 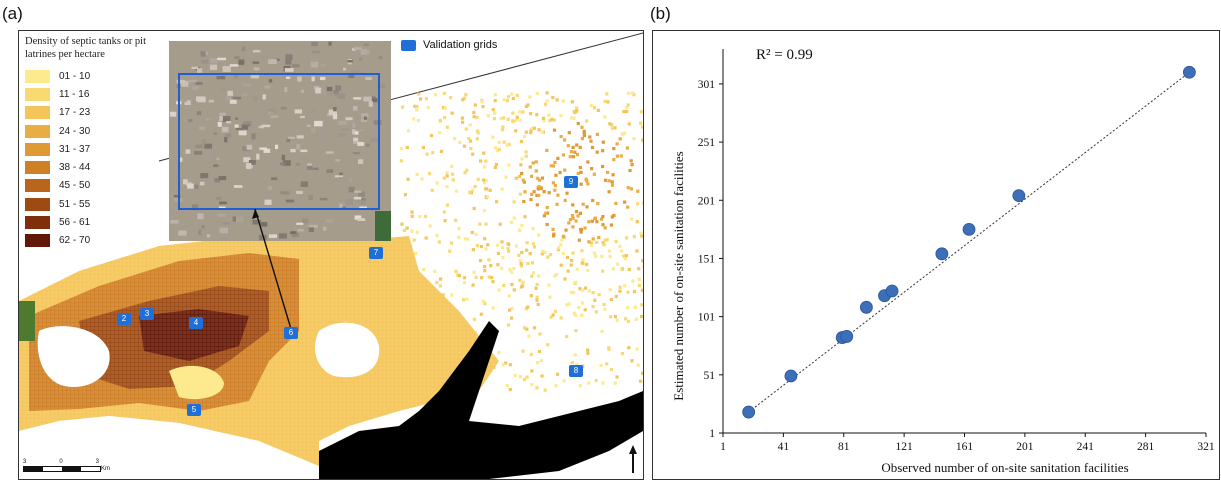 I want to click on north-arrow-icon, so click(x=633, y=459).